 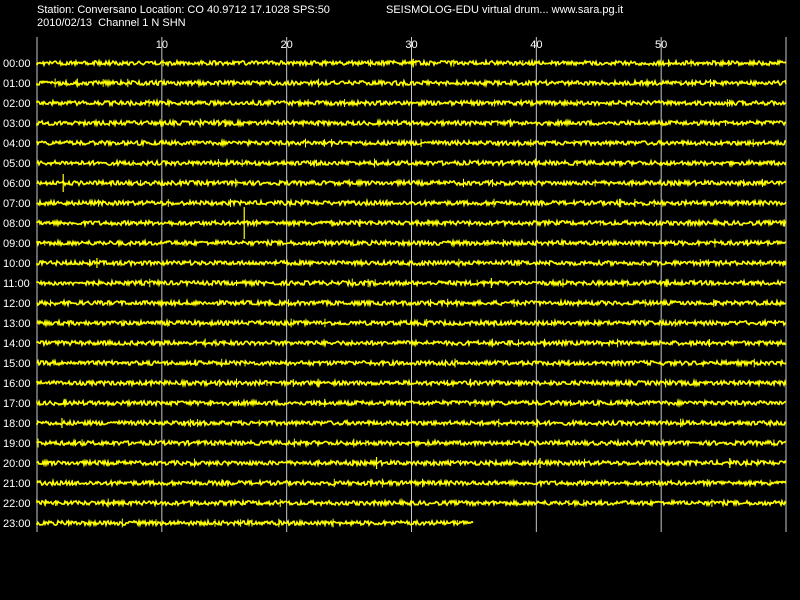 What do you see at coordinates (661, 45) in the screenshot?
I see `minute-tick-label: 50` at bounding box center [661, 45].